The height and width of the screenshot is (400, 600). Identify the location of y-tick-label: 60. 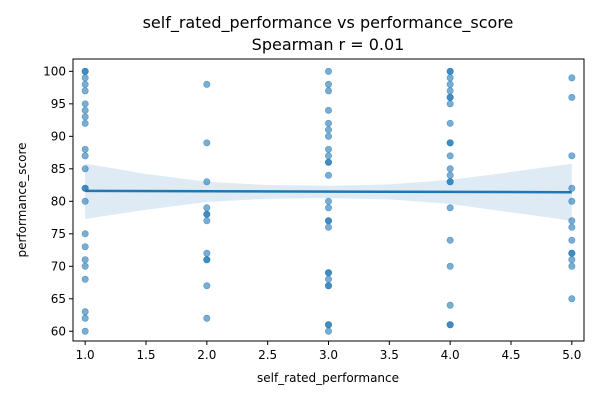
(58, 331).